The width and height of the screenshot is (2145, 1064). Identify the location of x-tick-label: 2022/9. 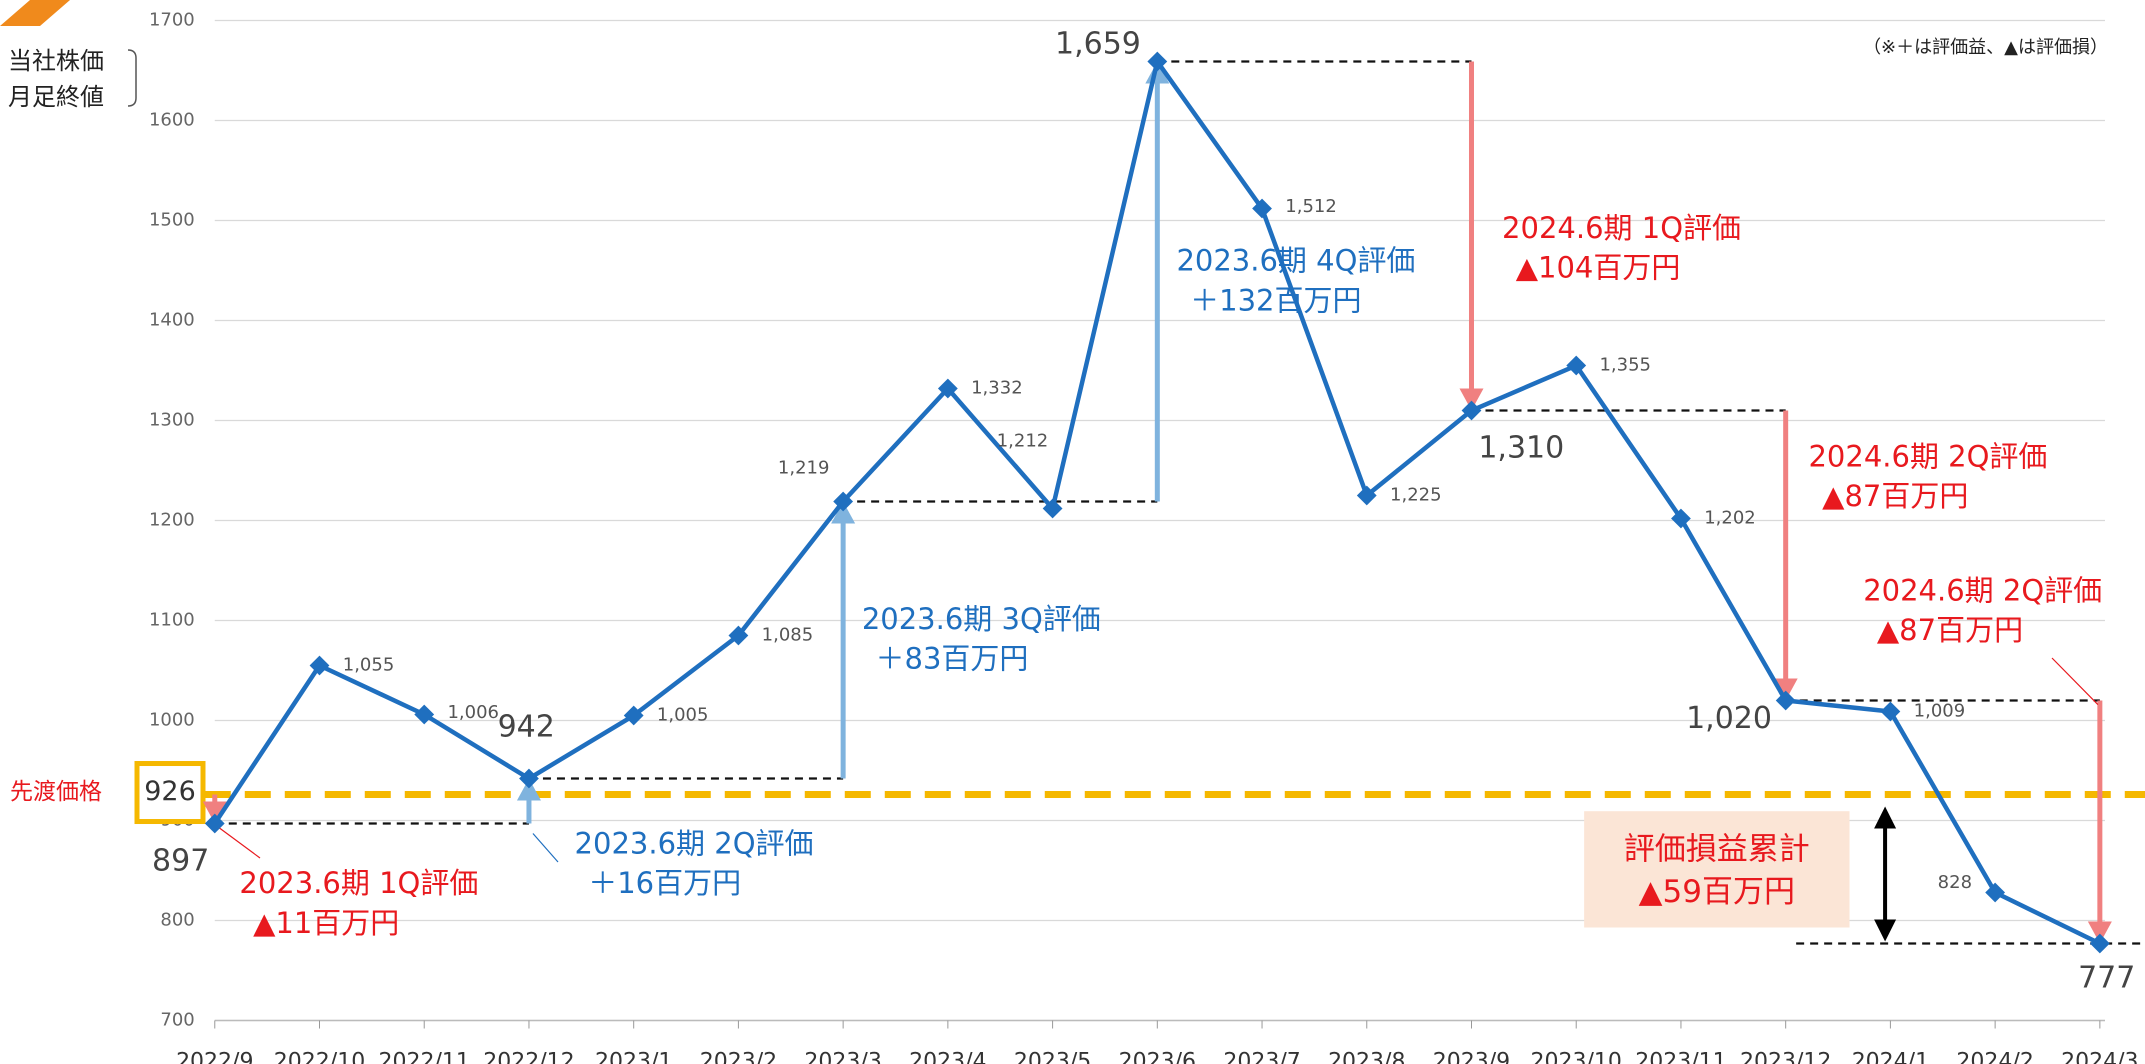
(214, 1057).